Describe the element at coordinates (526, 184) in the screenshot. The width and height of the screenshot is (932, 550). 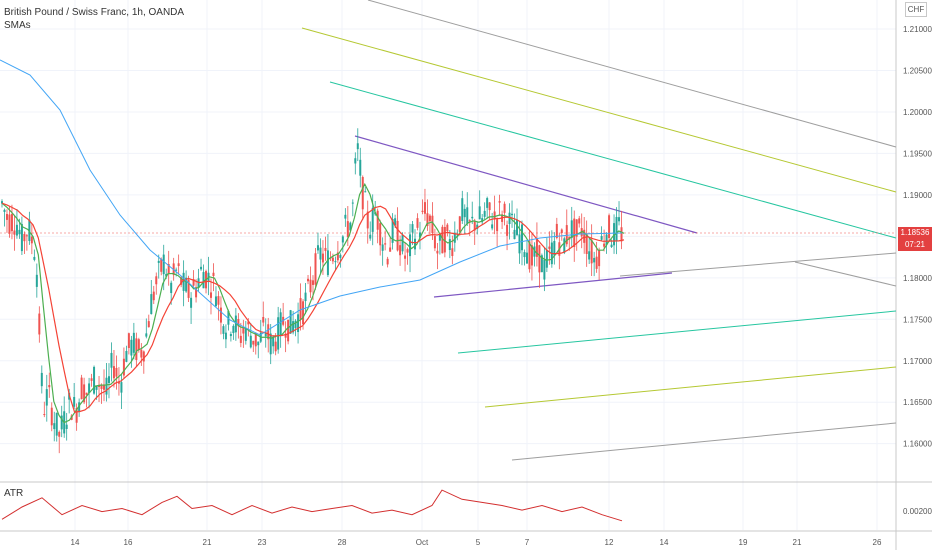
I see `triangle-upper-line` at that location.